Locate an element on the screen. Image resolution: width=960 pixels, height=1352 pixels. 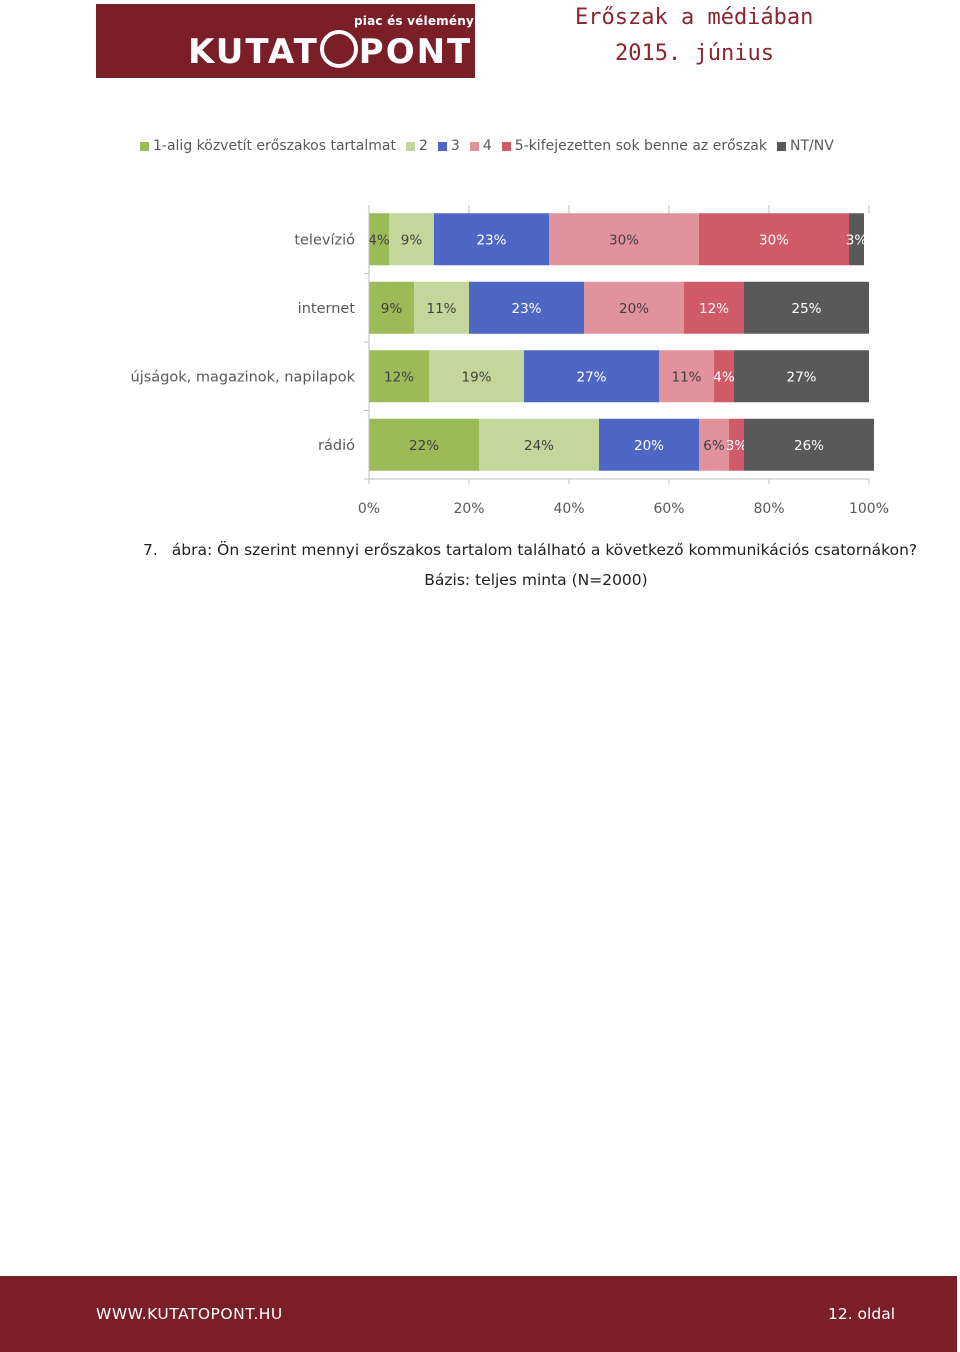
data-label: 24% is located at coordinates (539, 446).